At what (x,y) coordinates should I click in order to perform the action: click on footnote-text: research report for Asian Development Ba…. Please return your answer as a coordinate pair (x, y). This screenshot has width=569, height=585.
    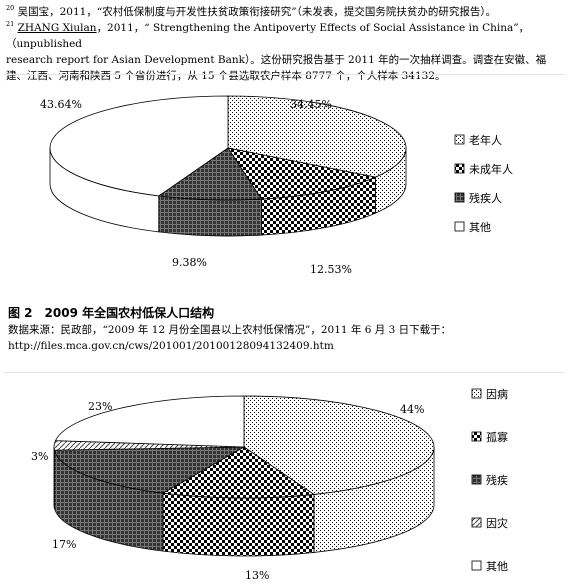
    Looking at the image, I should click on (276, 60).